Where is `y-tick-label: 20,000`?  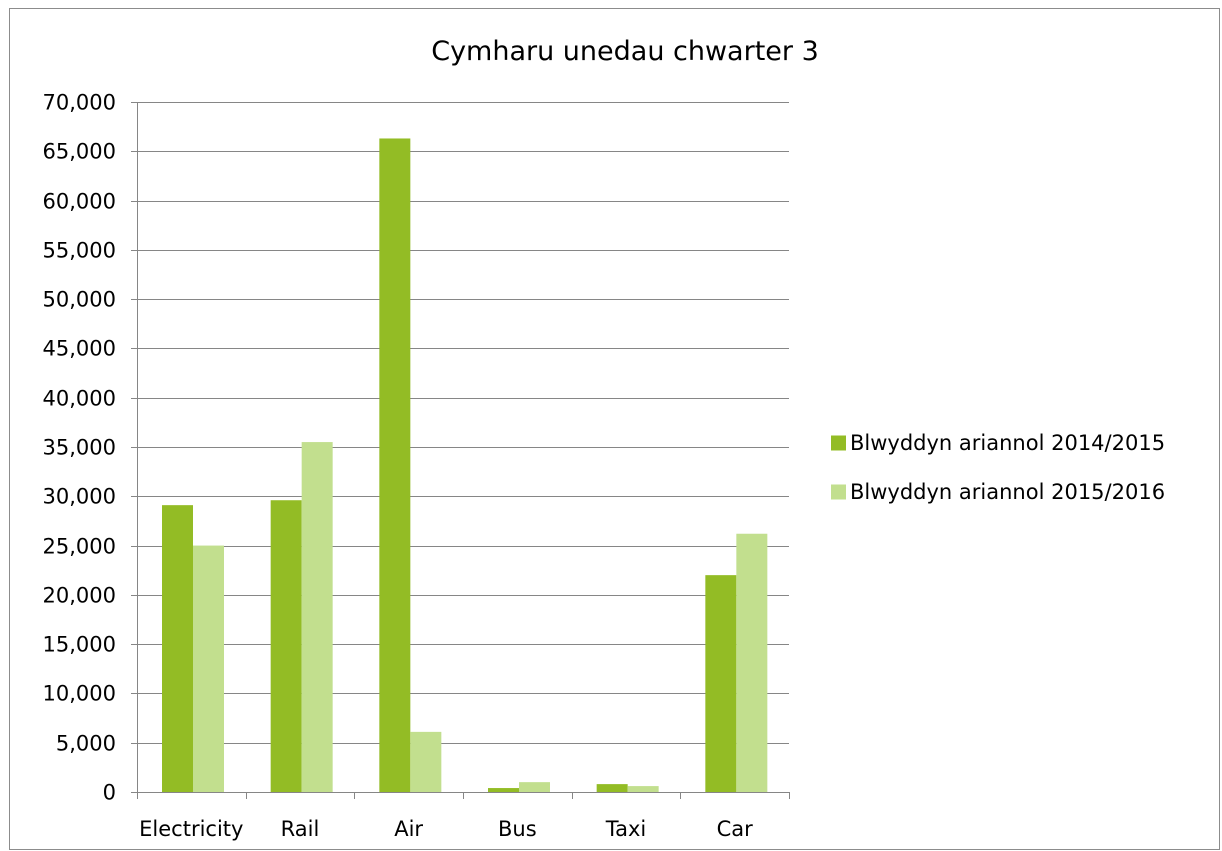 y-tick-label: 20,000 is located at coordinates (79, 596).